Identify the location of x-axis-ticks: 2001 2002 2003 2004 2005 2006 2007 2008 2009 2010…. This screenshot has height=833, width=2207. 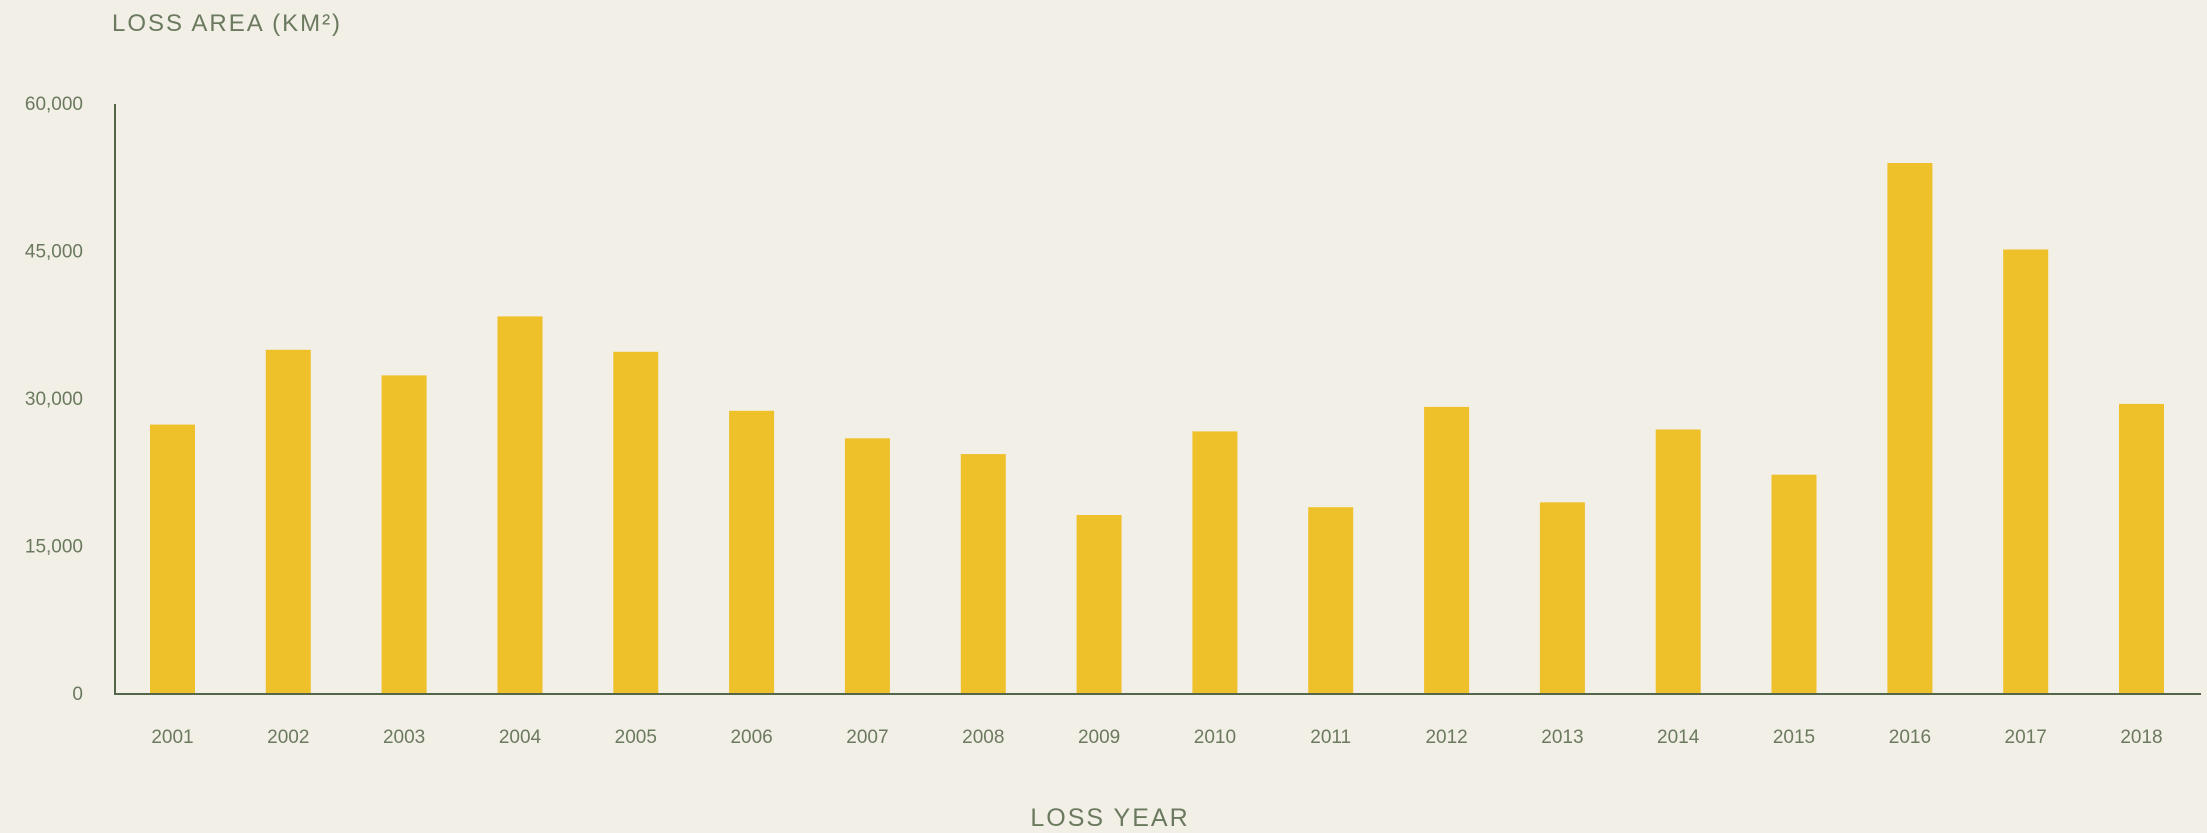
(1156, 737).